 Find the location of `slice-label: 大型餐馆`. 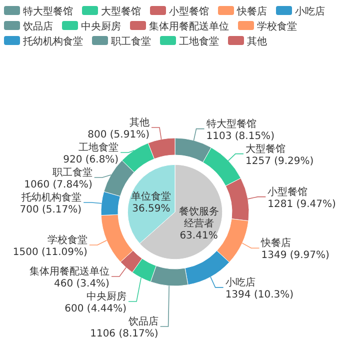

slice-label: 大型餐馆 is located at coordinates (265, 148).